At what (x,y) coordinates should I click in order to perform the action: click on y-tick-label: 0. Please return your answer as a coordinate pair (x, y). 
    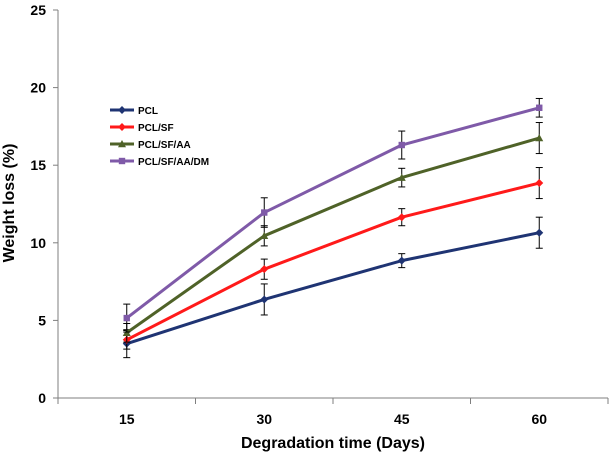
    Looking at the image, I should click on (42, 398).